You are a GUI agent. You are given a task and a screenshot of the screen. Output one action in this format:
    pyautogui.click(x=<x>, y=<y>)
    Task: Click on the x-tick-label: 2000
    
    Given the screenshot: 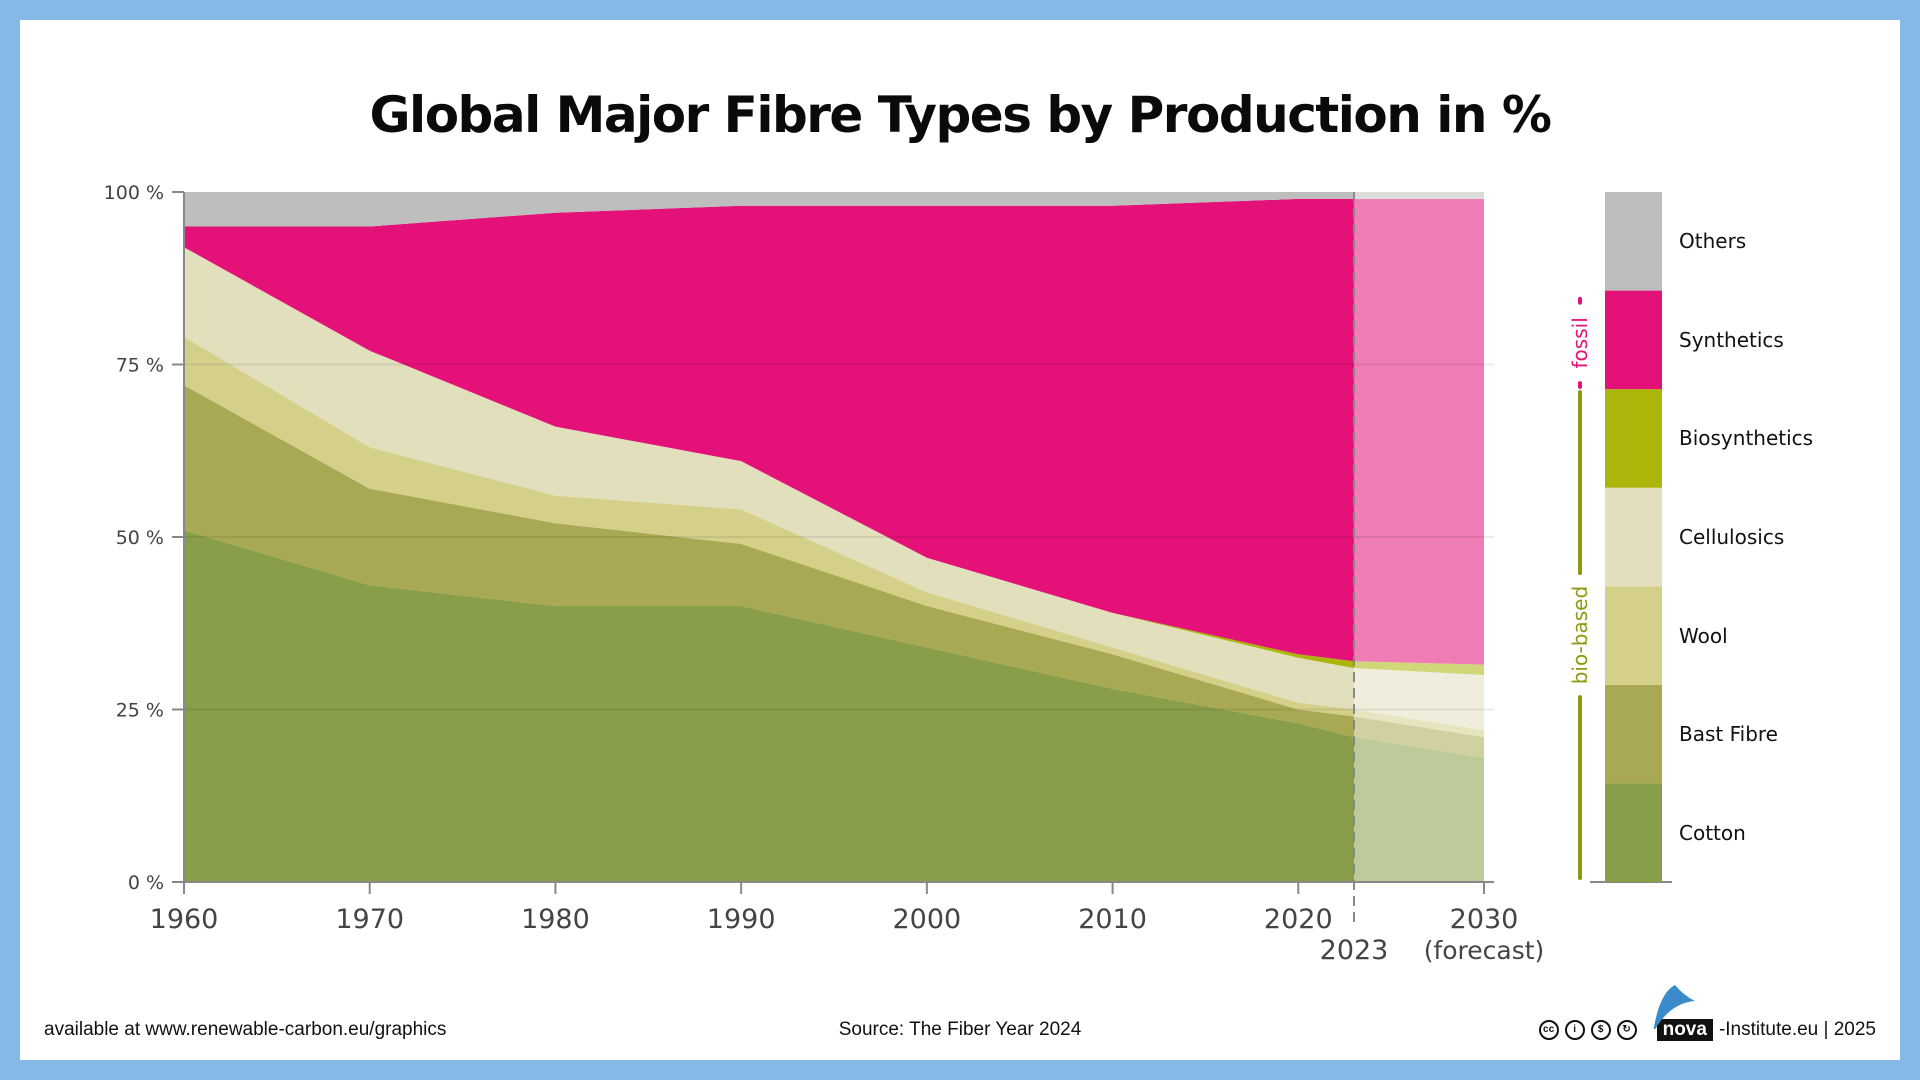 What is the action you would take?
    pyautogui.click(x=926, y=919)
    